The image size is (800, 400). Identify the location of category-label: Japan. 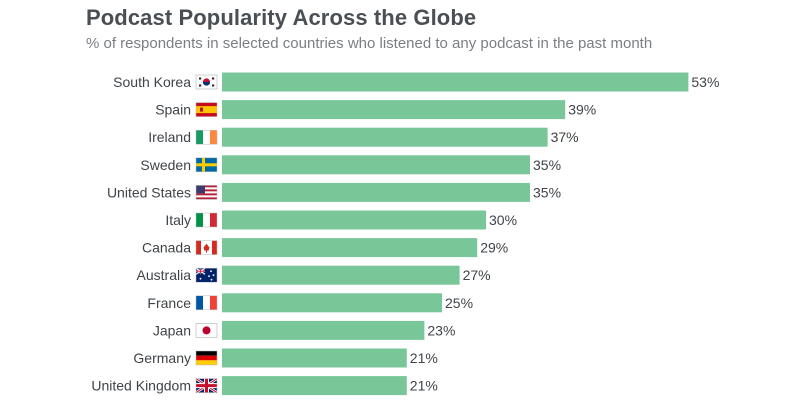
(172, 330).